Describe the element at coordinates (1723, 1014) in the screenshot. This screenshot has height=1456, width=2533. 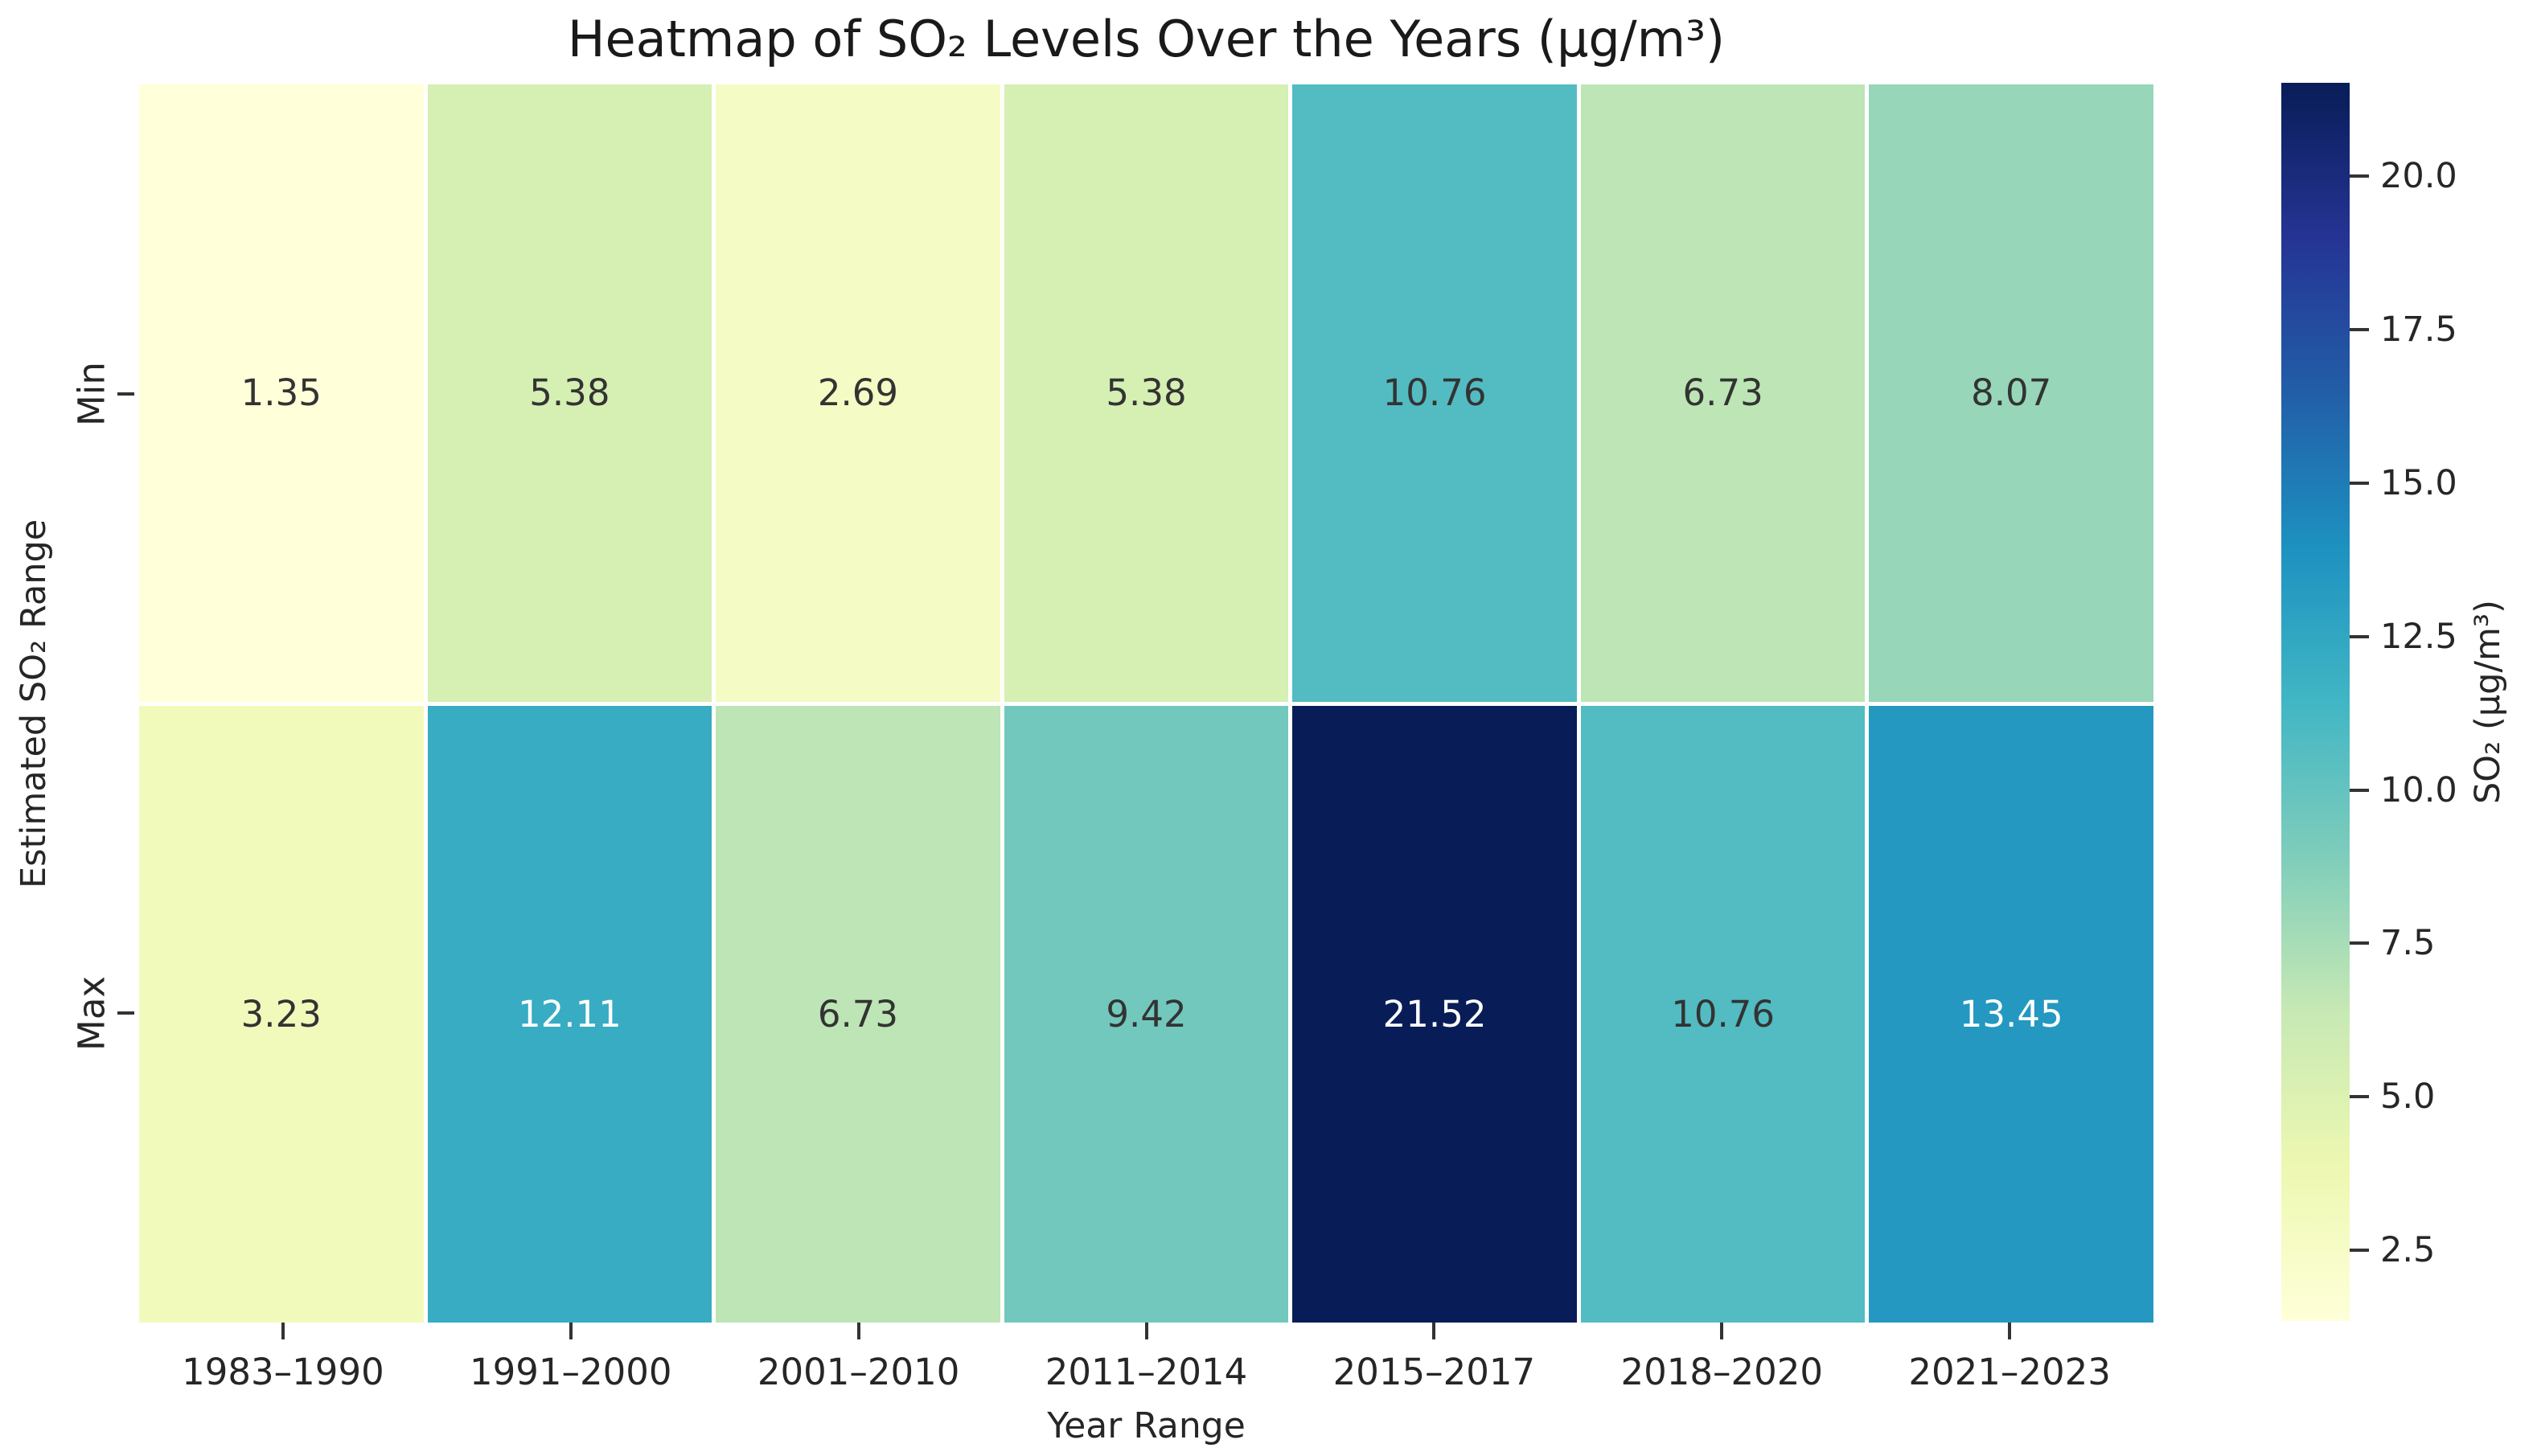
I see `heatmap-cell-max-2018-2020: 10.76` at that location.